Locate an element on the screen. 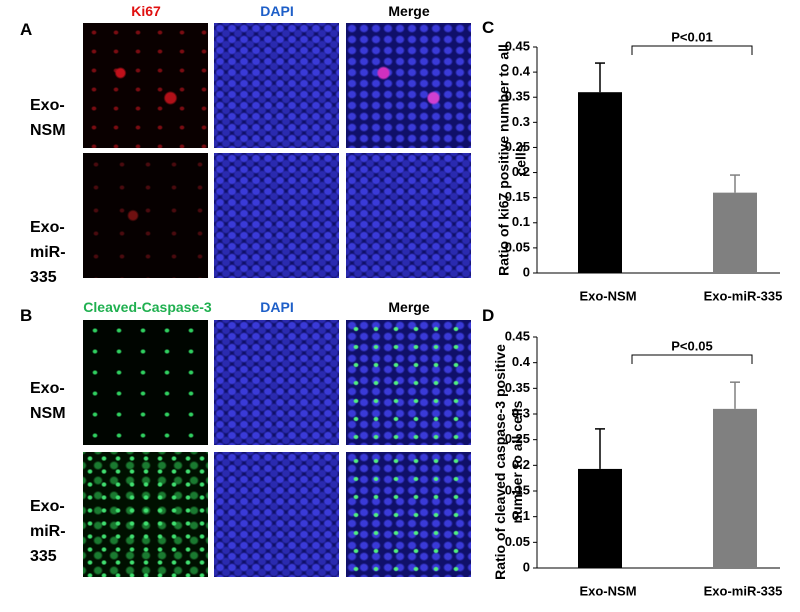 Image resolution: width=800 pixels, height=612 pixels. panel-label: D is located at coordinates (488, 315).